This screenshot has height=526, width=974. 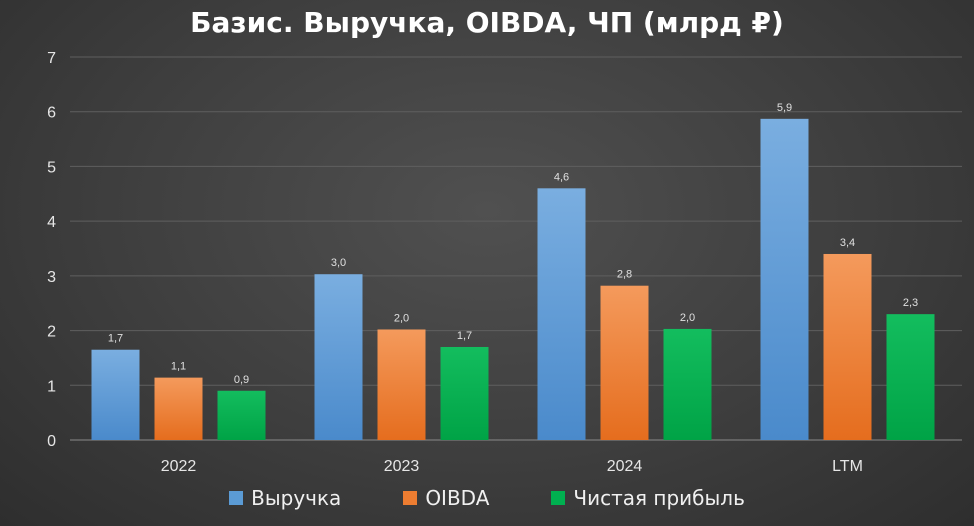 I want to click on legend-label-revenue: Выручка, so click(x=296, y=498).